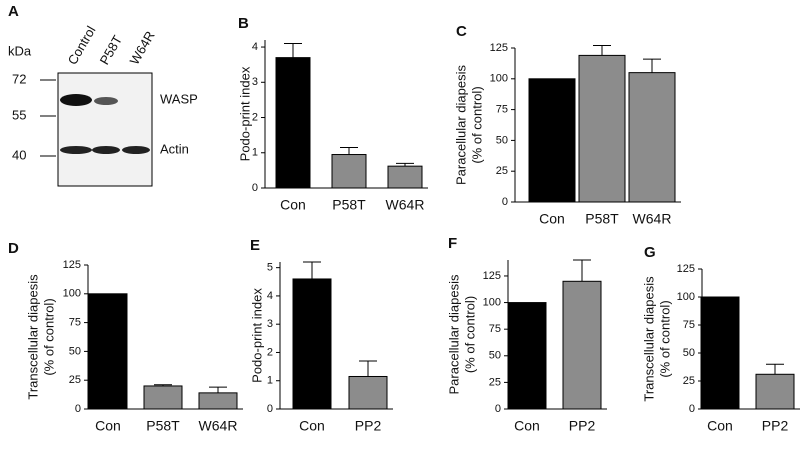 Image resolution: width=800 pixels, height=453 pixels. I want to click on blot, so click(105, 129).